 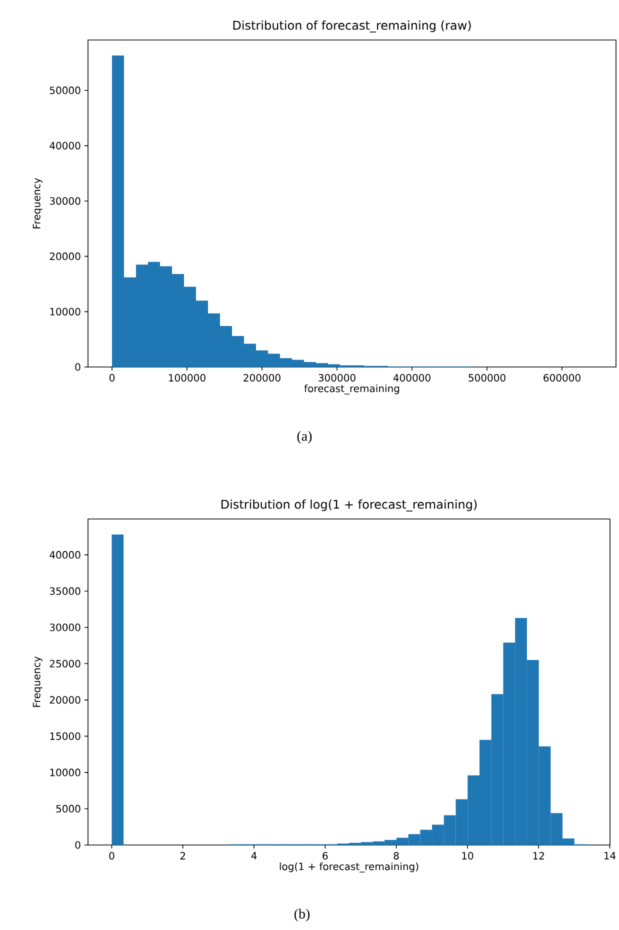 What do you see at coordinates (352, 26) in the screenshot?
I see `chart-title: Distribution of forecast_remaining (raw)` at bounding box center [352, 26].